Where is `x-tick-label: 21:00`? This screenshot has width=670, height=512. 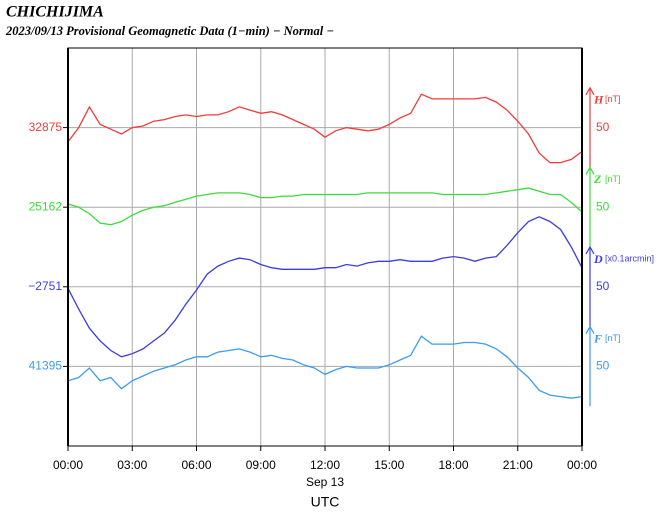 x-tick-label: 21:00 is located at coordinates (518, 465).